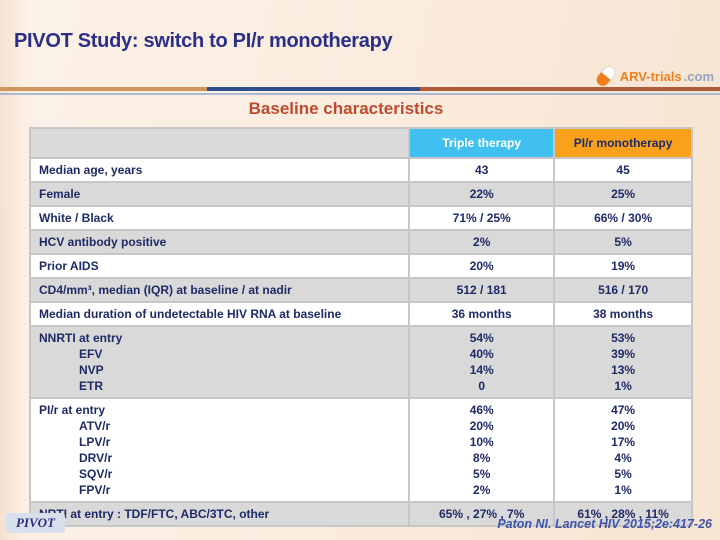  Describe the element at coordinates (623, 514) in the screenshot. I see `pir-monotherapy-value-cell: 61% , 28% , 11%` at that location.